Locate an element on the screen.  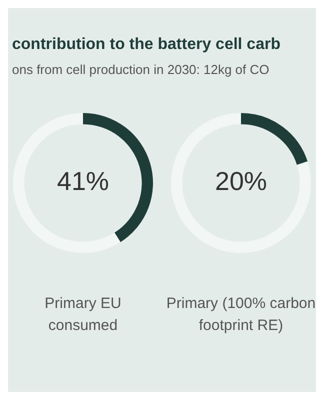
text: Primary (100% carbon footprint RE) is located at coordinates (241, 315).